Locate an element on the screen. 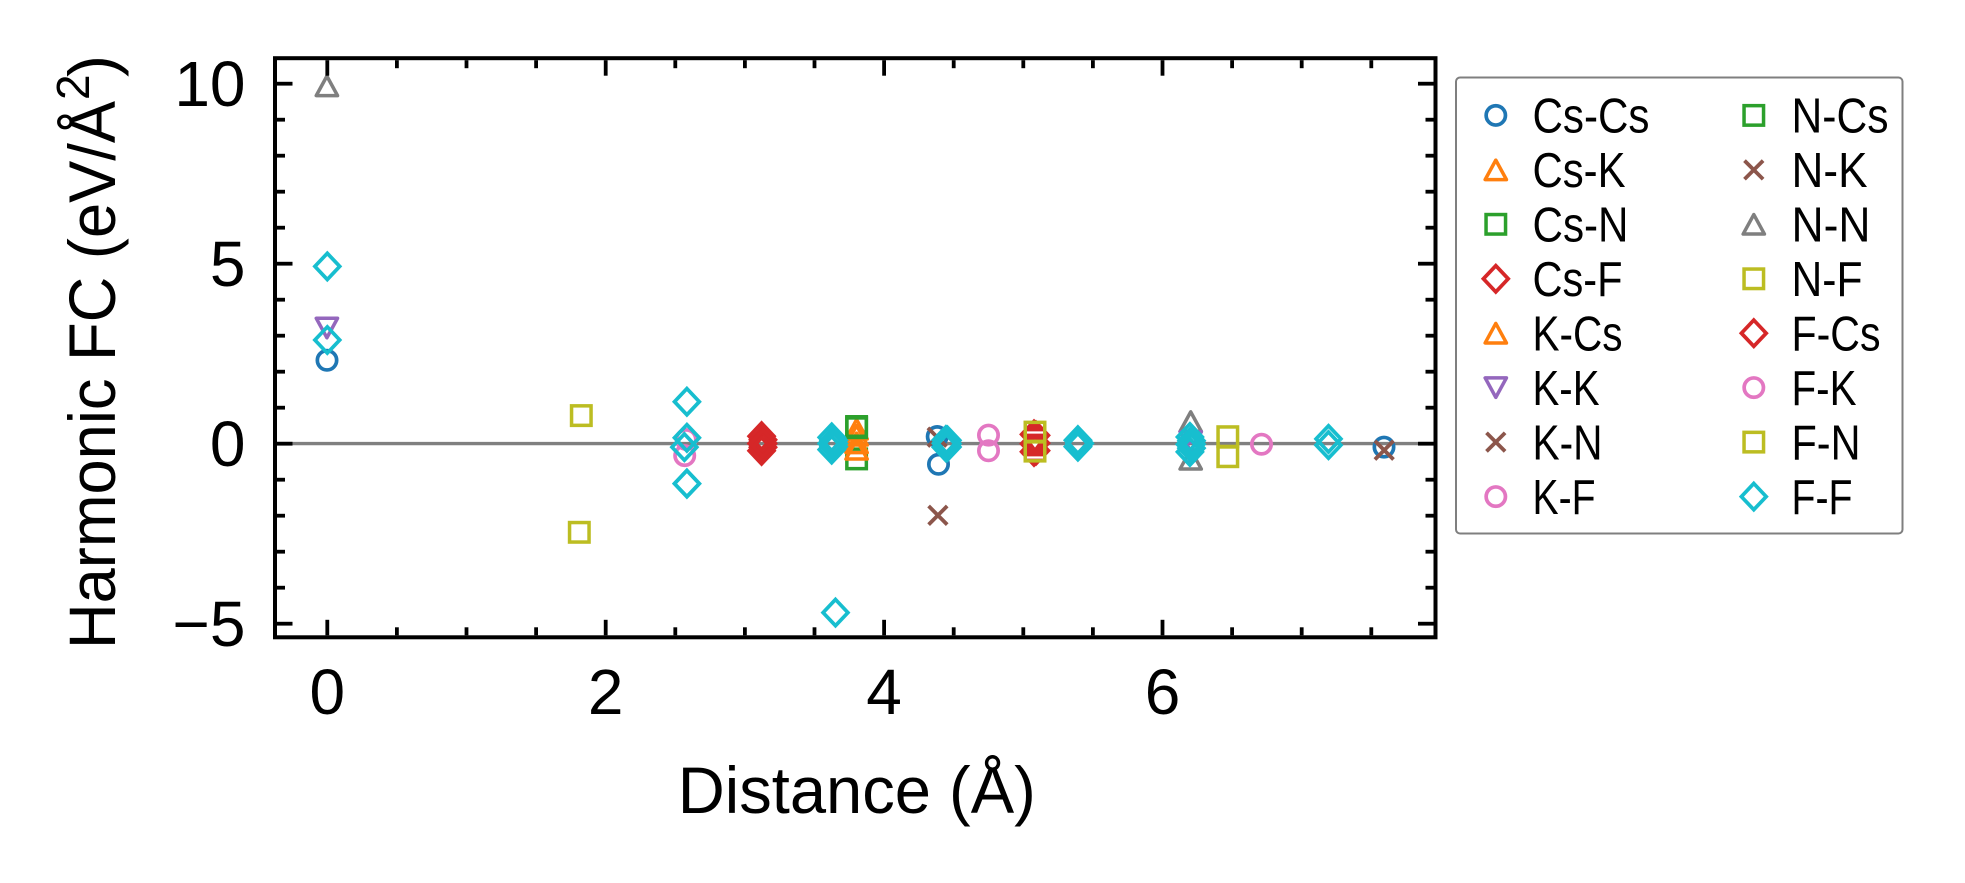 Image resolution: width=1965 pixels, height=883 pixels. svg-text: N-N is located at coordinates (1831, 226).